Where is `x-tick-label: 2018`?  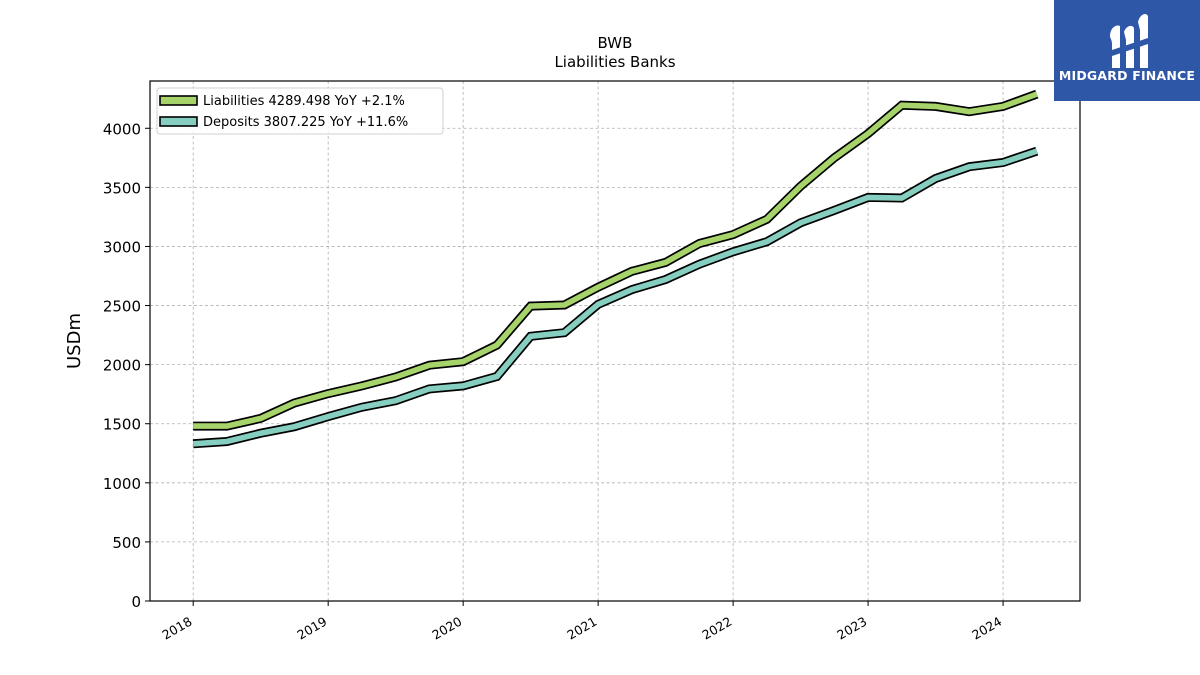 x-tick-label: 2018 is located at coordinates (176, 628).